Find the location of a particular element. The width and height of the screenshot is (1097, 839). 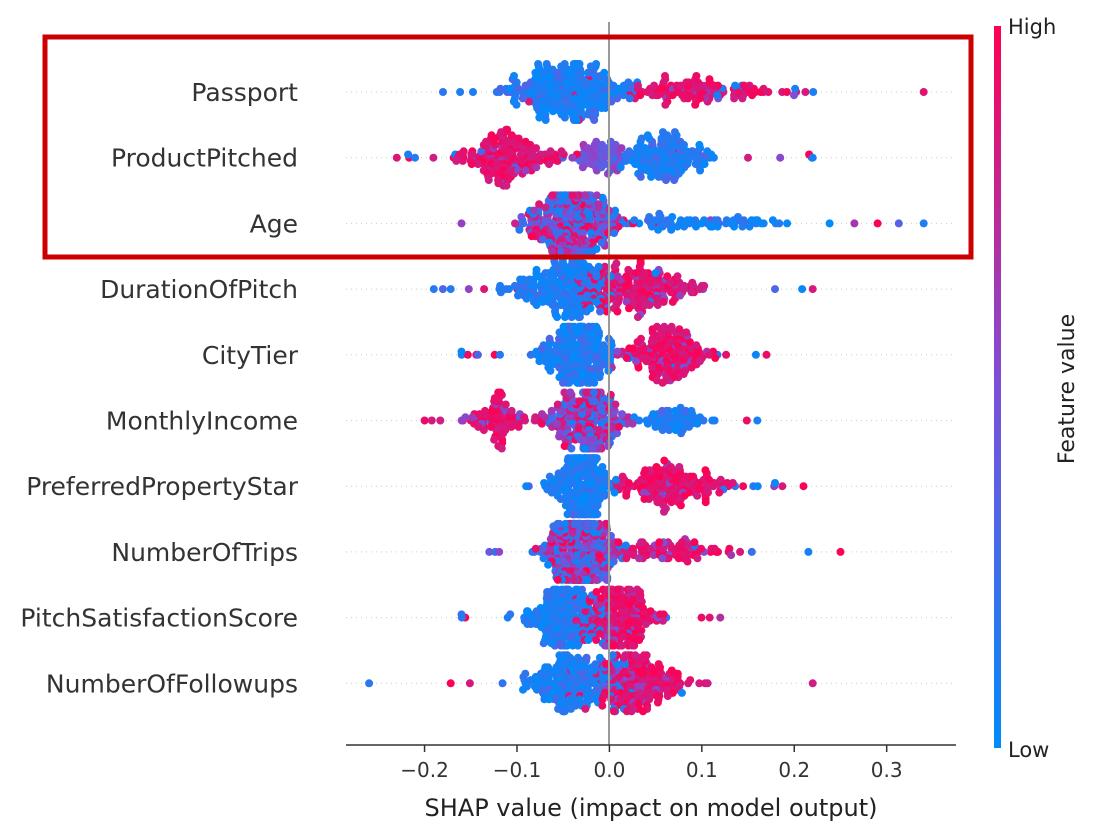

feature-label: CityTier is located at coordinates (250, 355).